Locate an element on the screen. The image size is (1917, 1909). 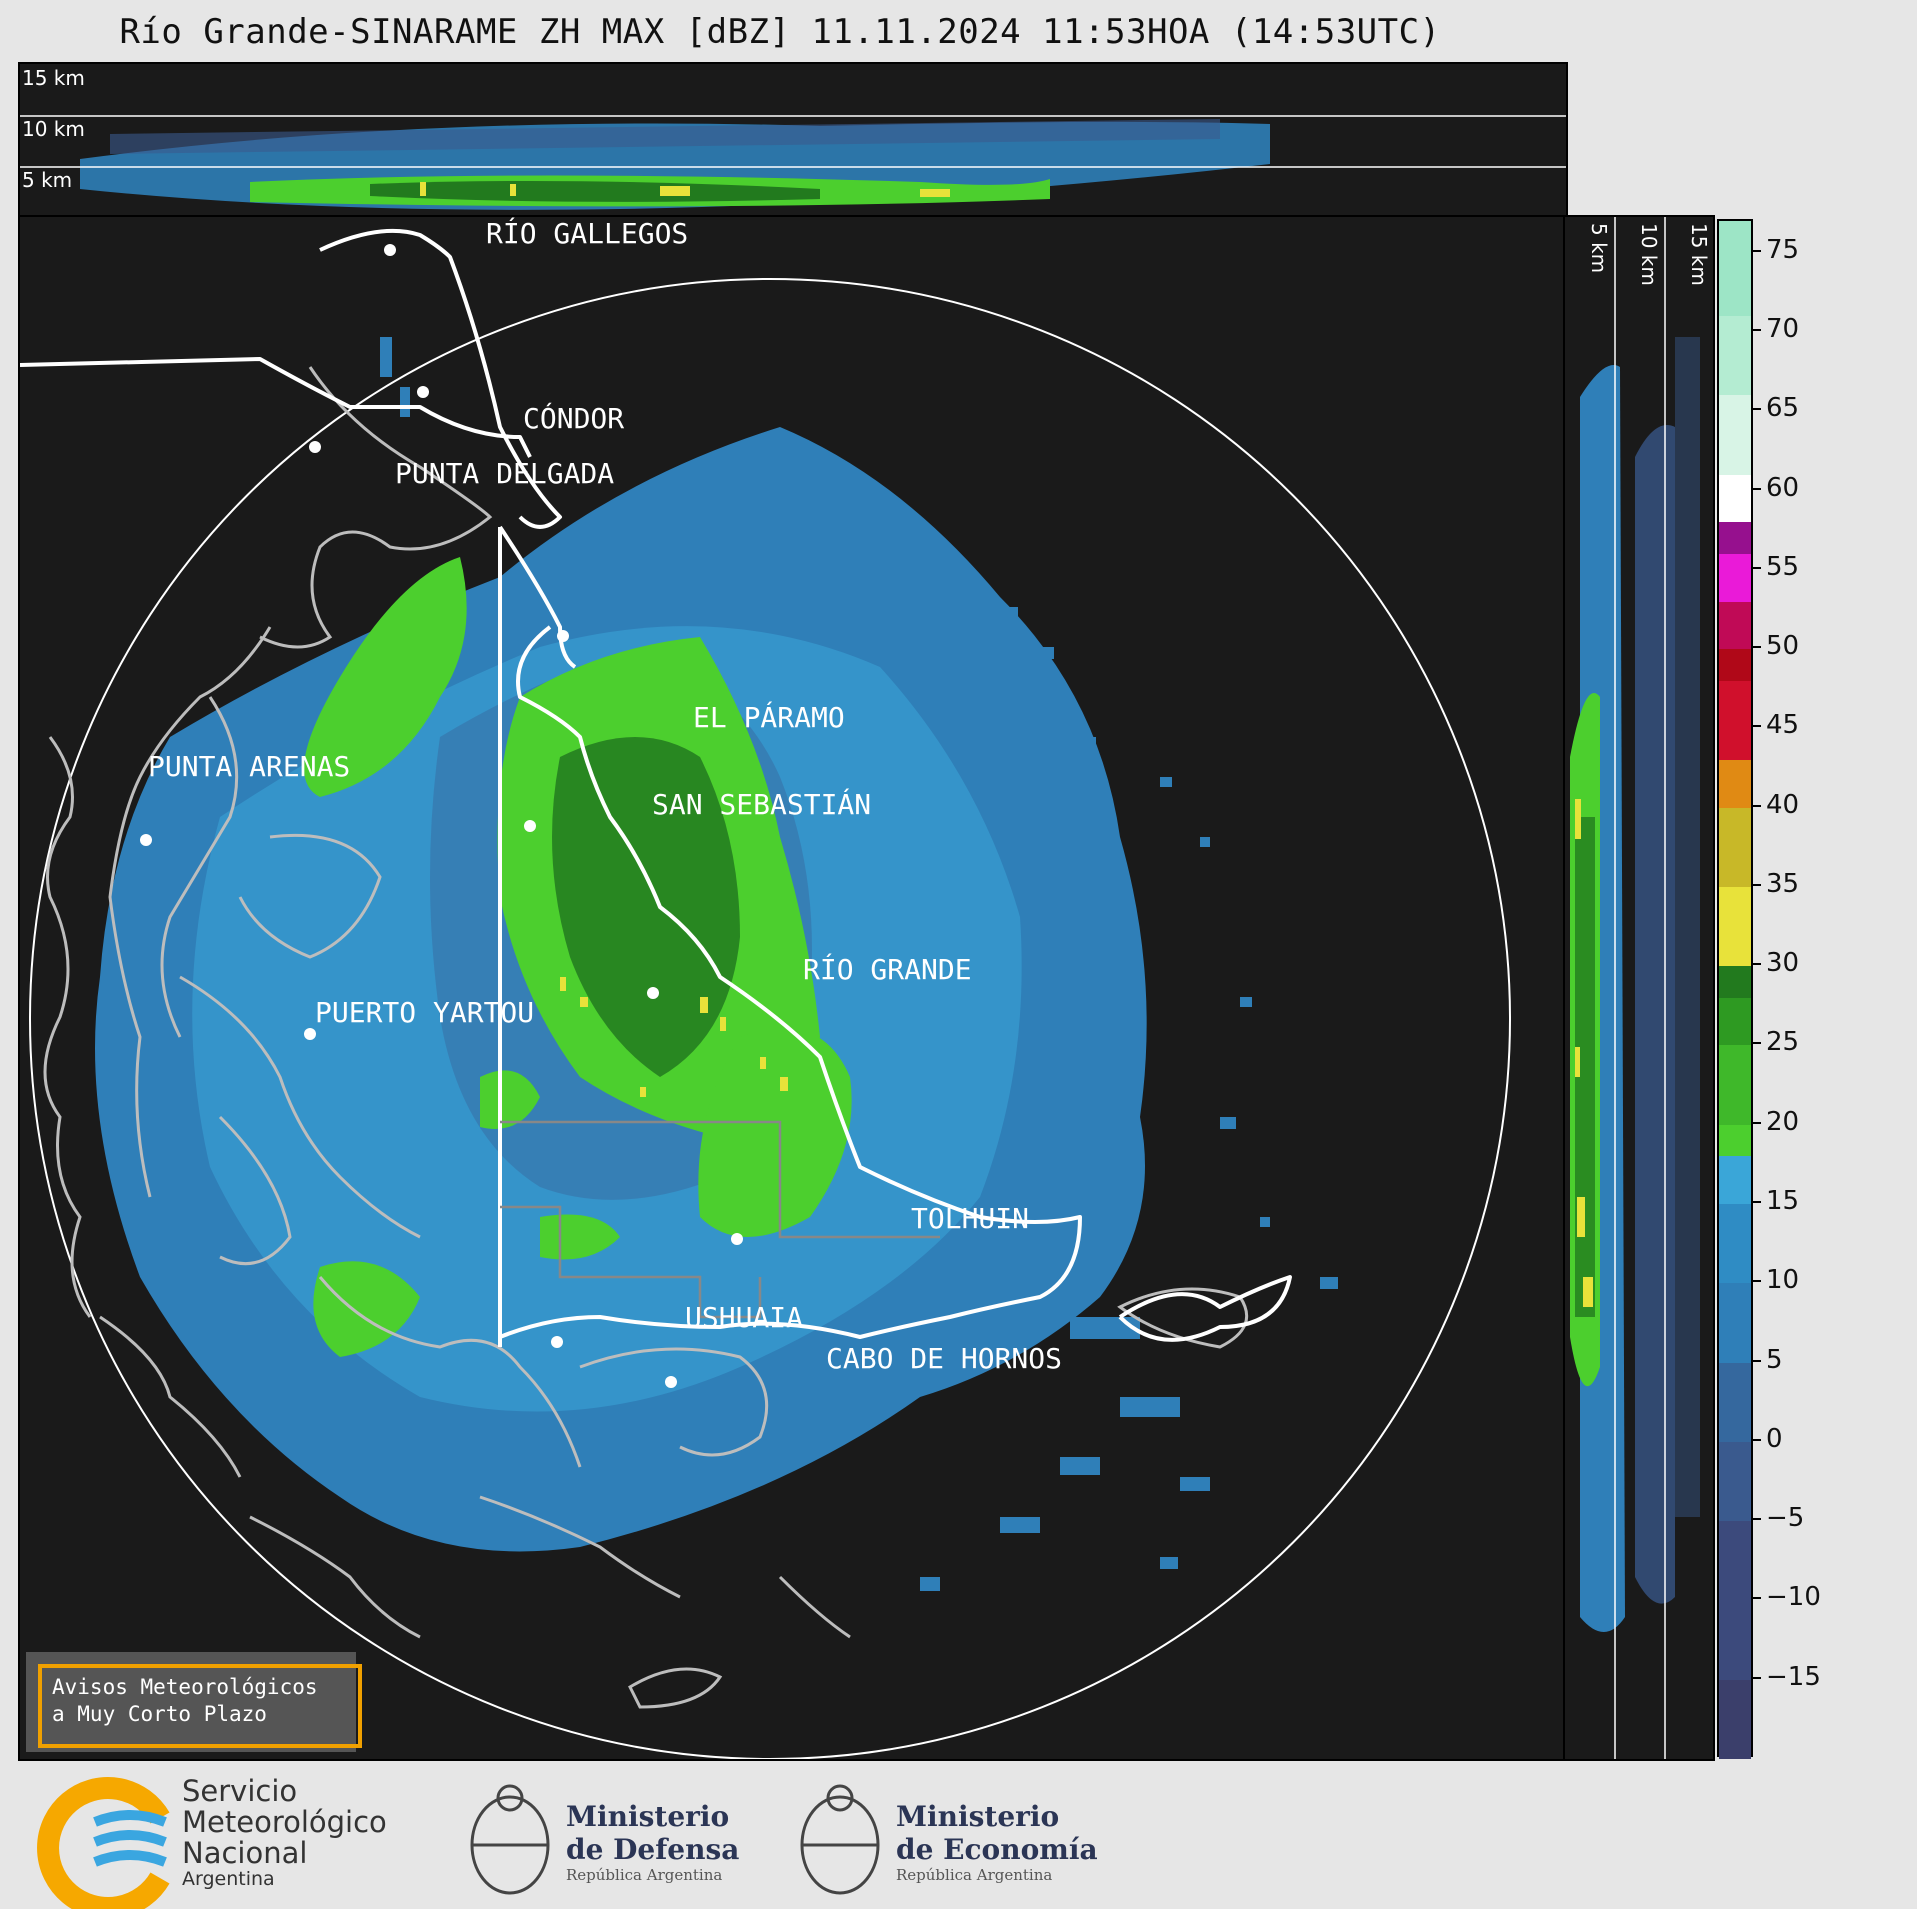
defensa-line-2: de Defensa is located at coordinates (653, 1849).